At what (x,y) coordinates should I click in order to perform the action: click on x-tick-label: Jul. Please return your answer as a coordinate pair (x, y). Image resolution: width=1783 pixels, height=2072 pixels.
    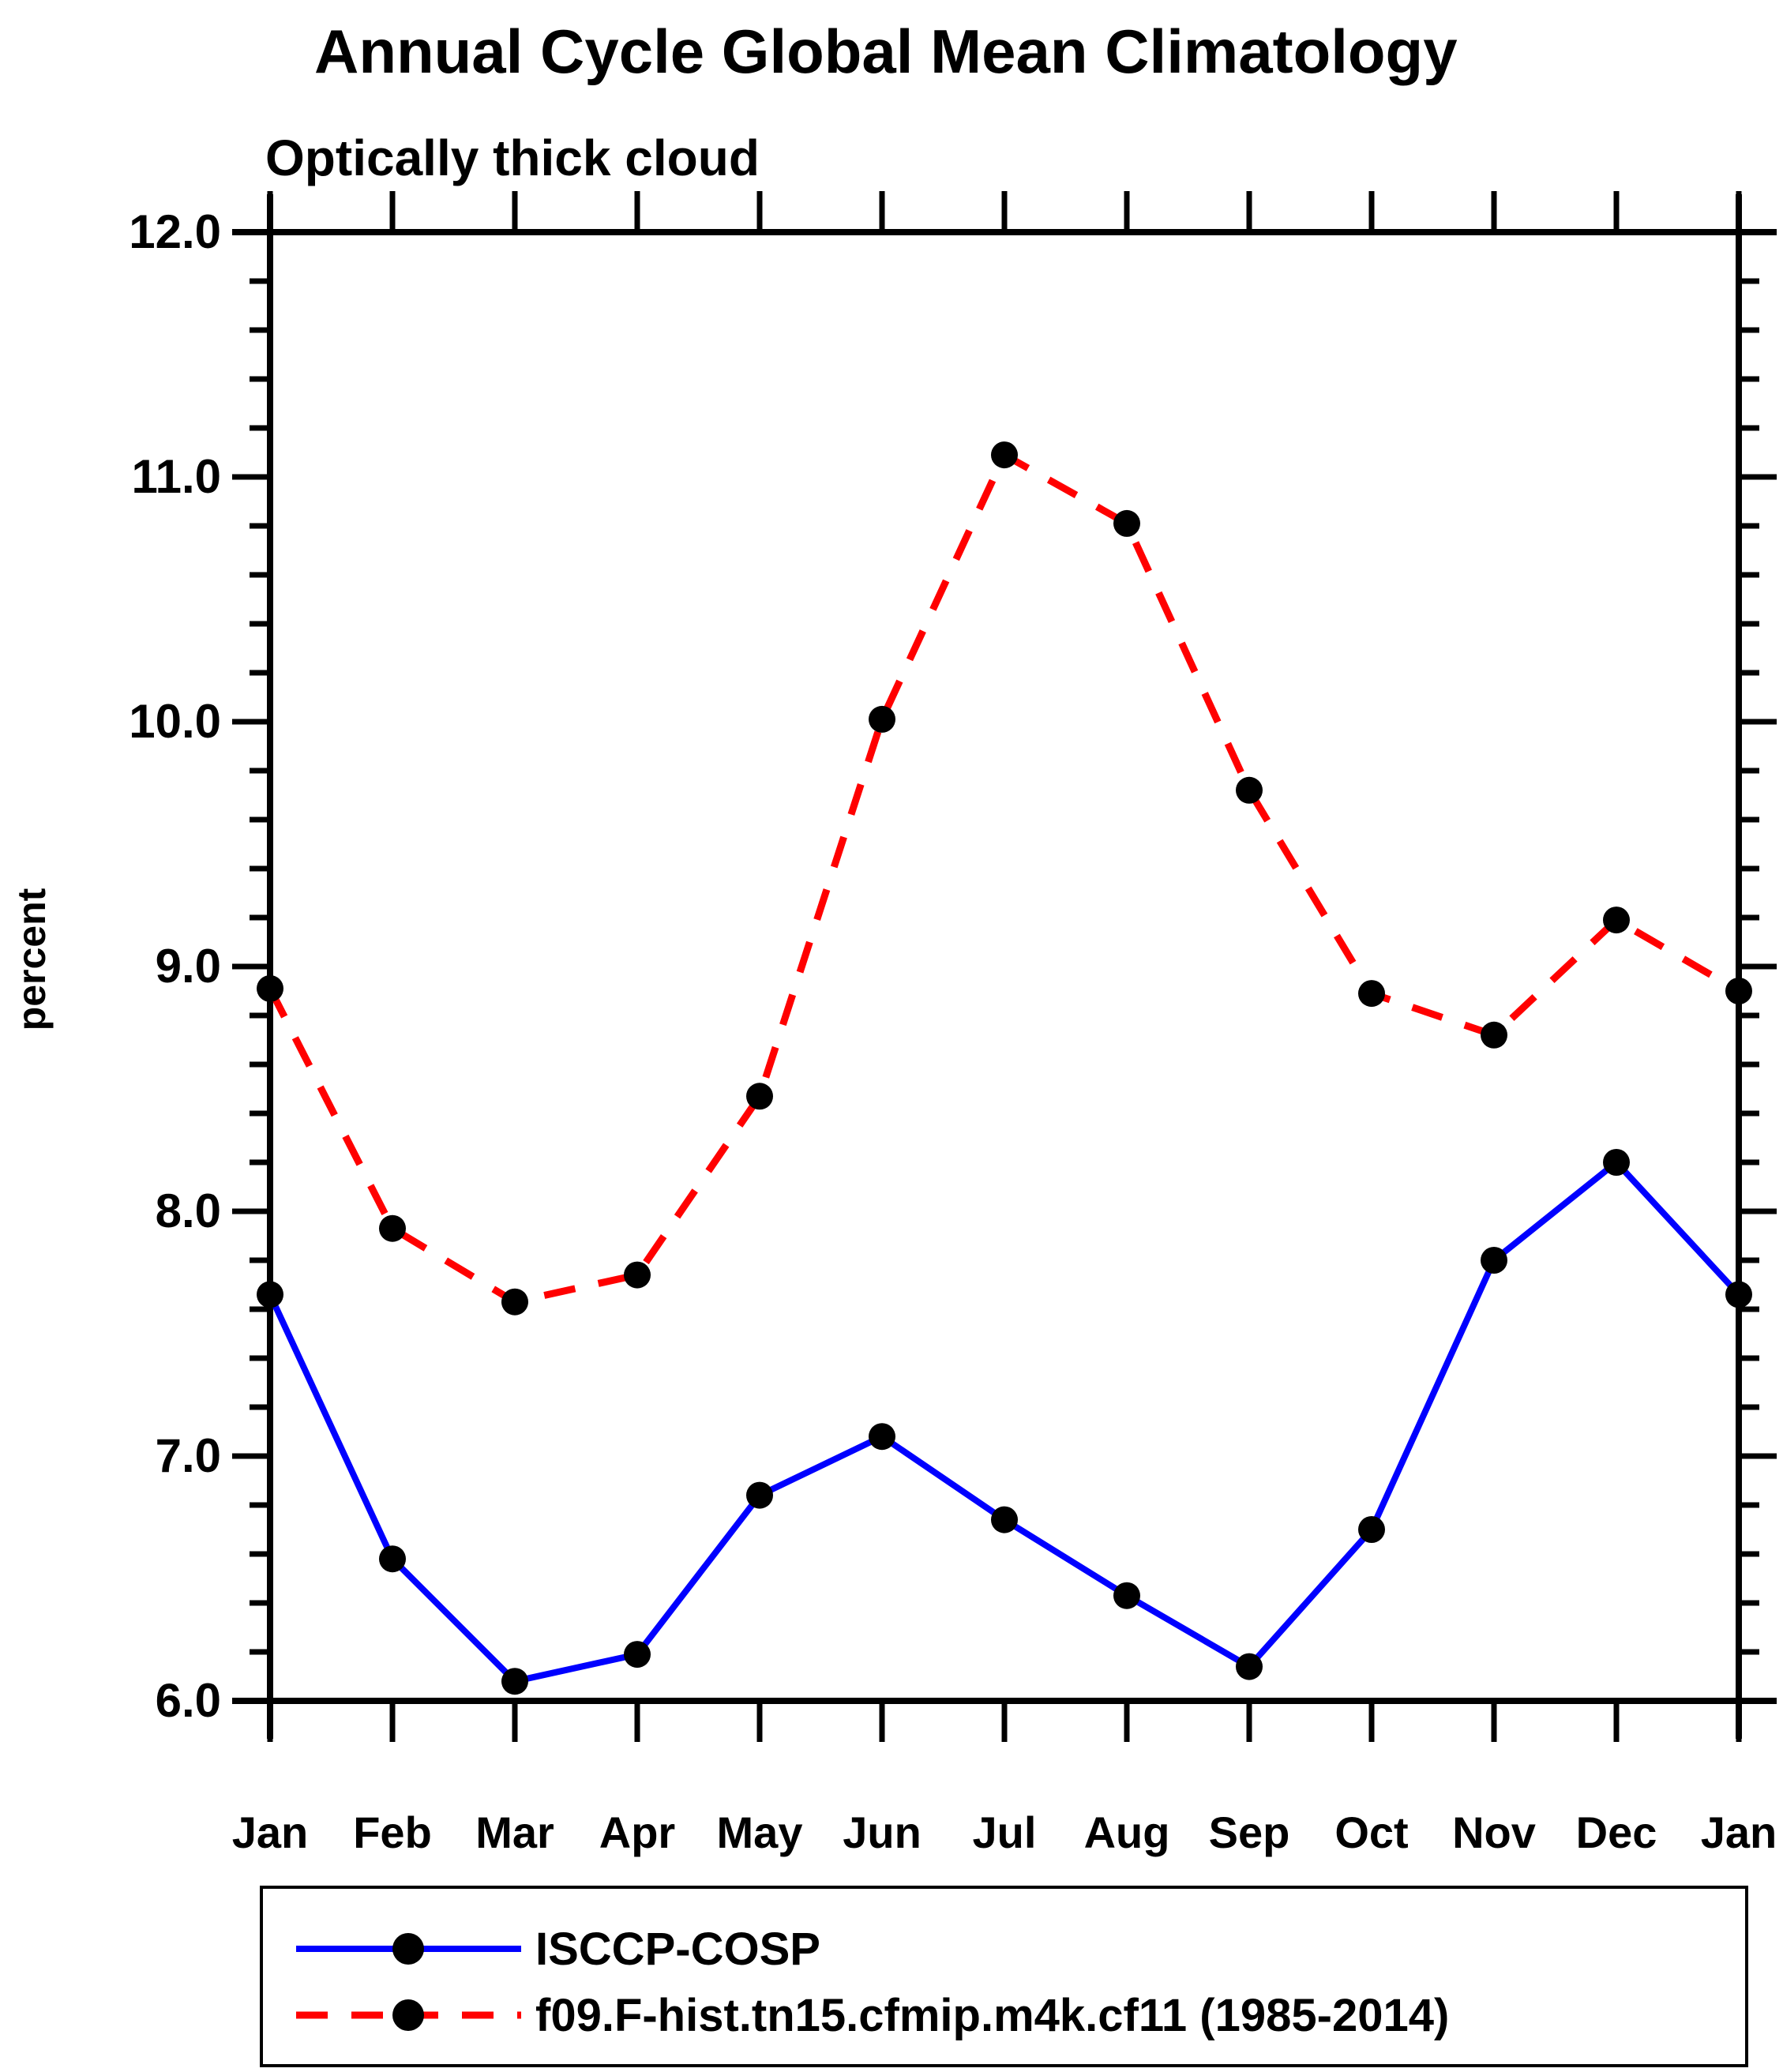
    Looking at the image, I should click on (1005, 1832).